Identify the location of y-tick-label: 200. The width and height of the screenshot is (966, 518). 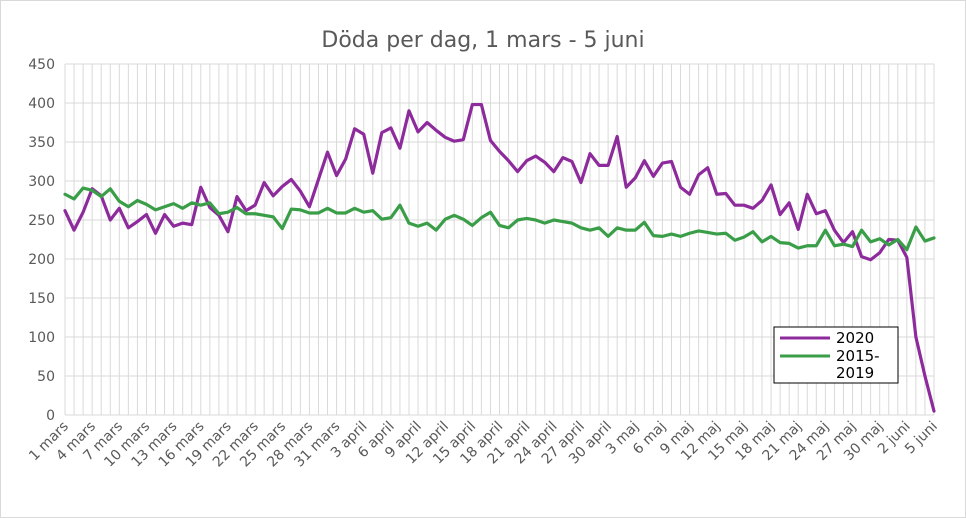
(41, 260).